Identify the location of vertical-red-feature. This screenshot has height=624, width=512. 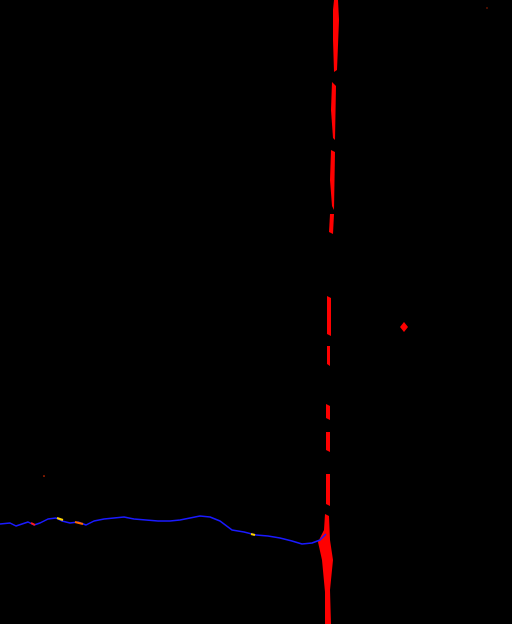
(328, 312).